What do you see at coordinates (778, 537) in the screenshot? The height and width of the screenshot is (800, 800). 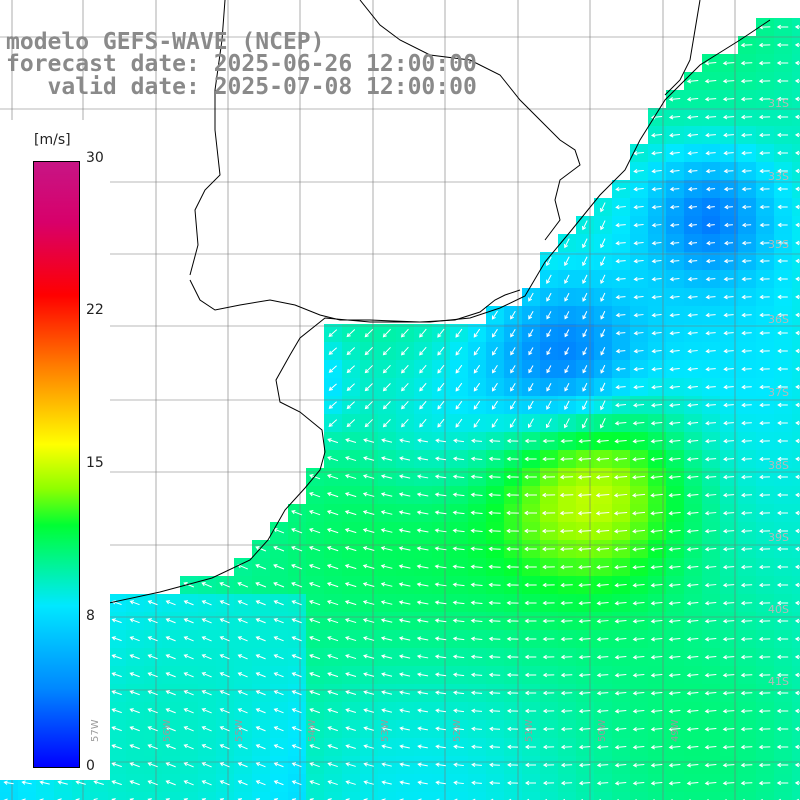 I see `lat-label: 39S` at bounding box center [778, 537].